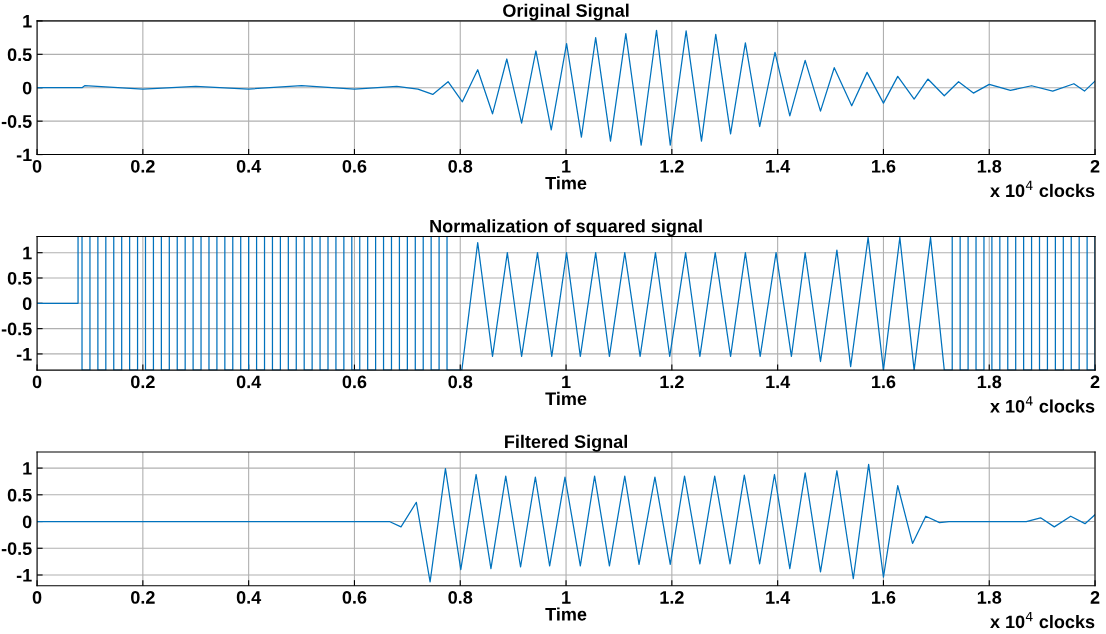 The height and width of the screenshot is (634, 1106). What do you see at coordinates (566, 443) in the screenshot?
I see `chart-title: Filtered Signal` at bounding box center [566, 443].